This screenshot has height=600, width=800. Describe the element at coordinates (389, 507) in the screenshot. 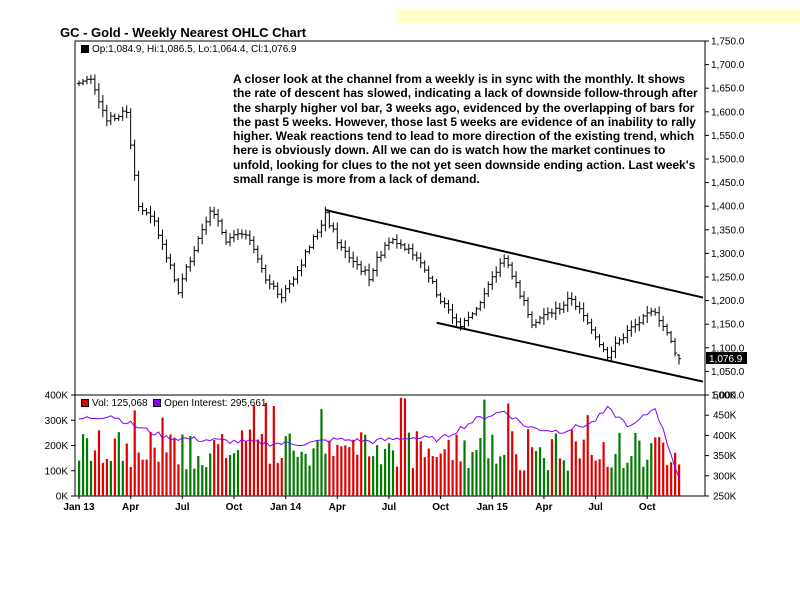

I see `x-tick-label: Jul` at that location.